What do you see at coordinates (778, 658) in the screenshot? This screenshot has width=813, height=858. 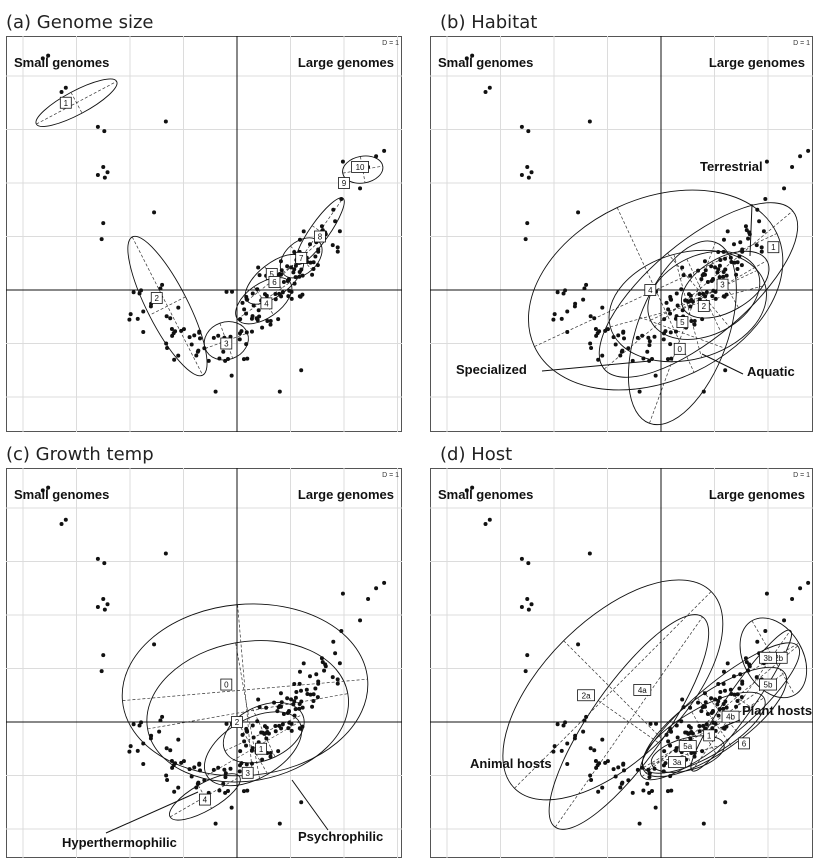 I see `group-label: 2b` at bounding box center [778, 658].